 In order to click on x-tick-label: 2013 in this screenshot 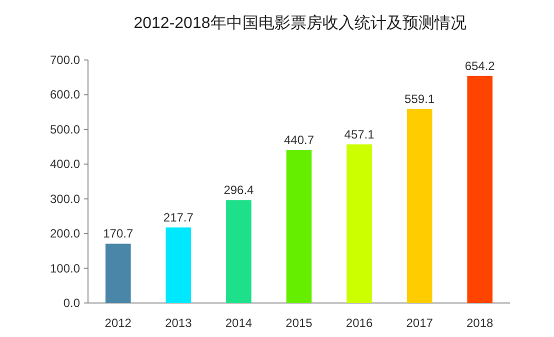, I will do `click(178, 323)`.